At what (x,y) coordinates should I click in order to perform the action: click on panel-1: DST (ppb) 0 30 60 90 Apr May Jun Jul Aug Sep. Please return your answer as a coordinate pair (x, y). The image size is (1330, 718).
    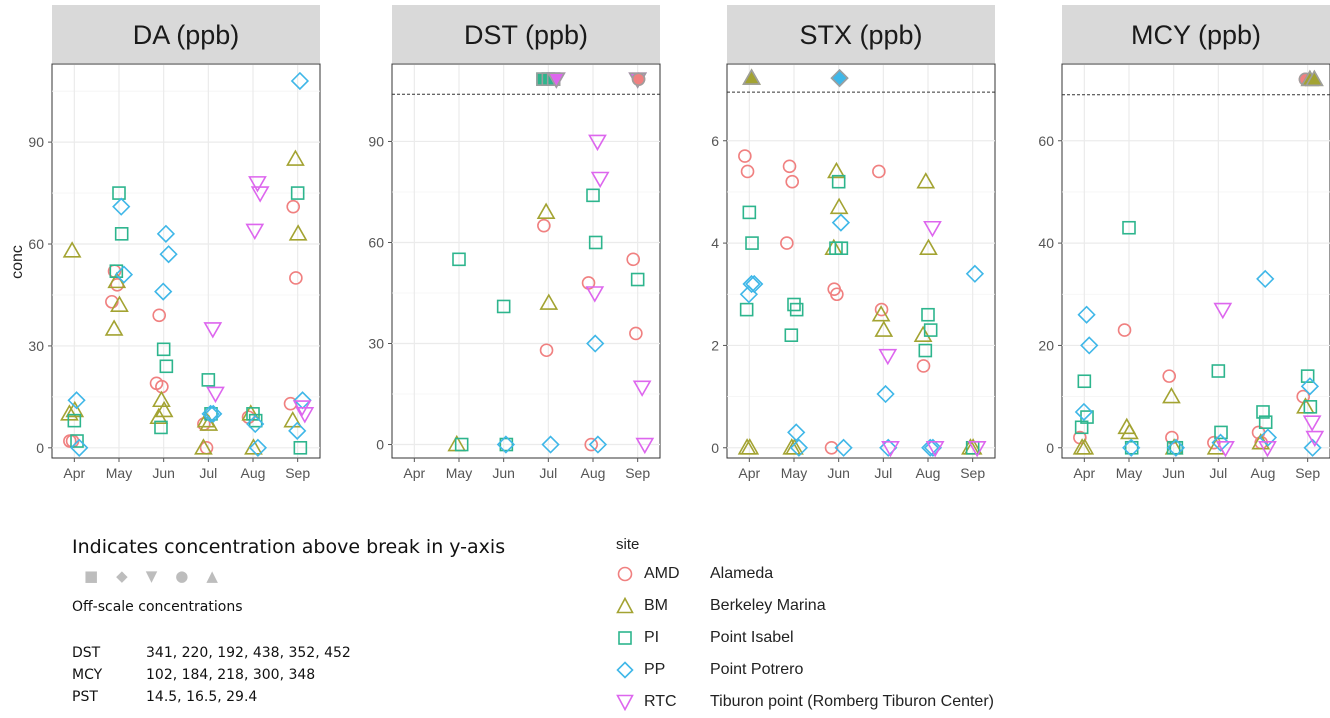
    Looking at the image, I should click on (514, 243).